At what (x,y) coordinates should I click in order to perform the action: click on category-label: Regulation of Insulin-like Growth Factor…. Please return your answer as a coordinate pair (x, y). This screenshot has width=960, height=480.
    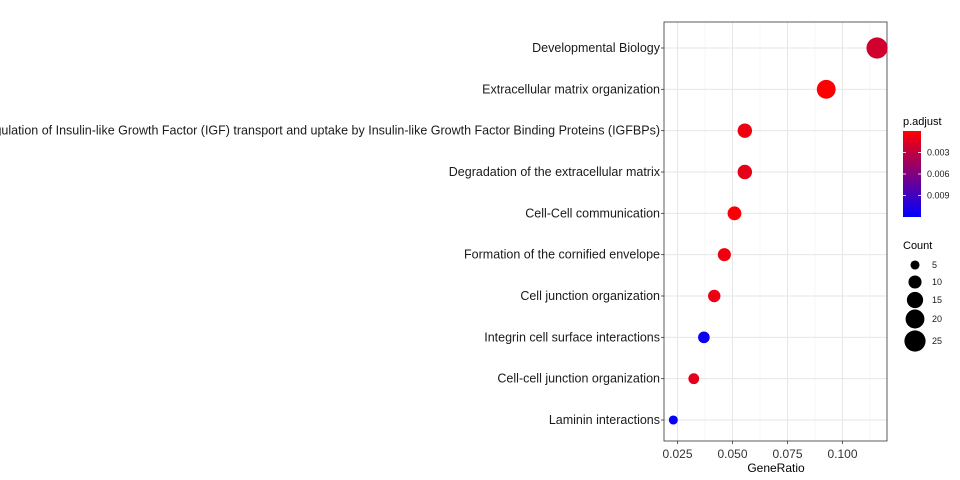
    Looking at the image, I should click on (330, 131).